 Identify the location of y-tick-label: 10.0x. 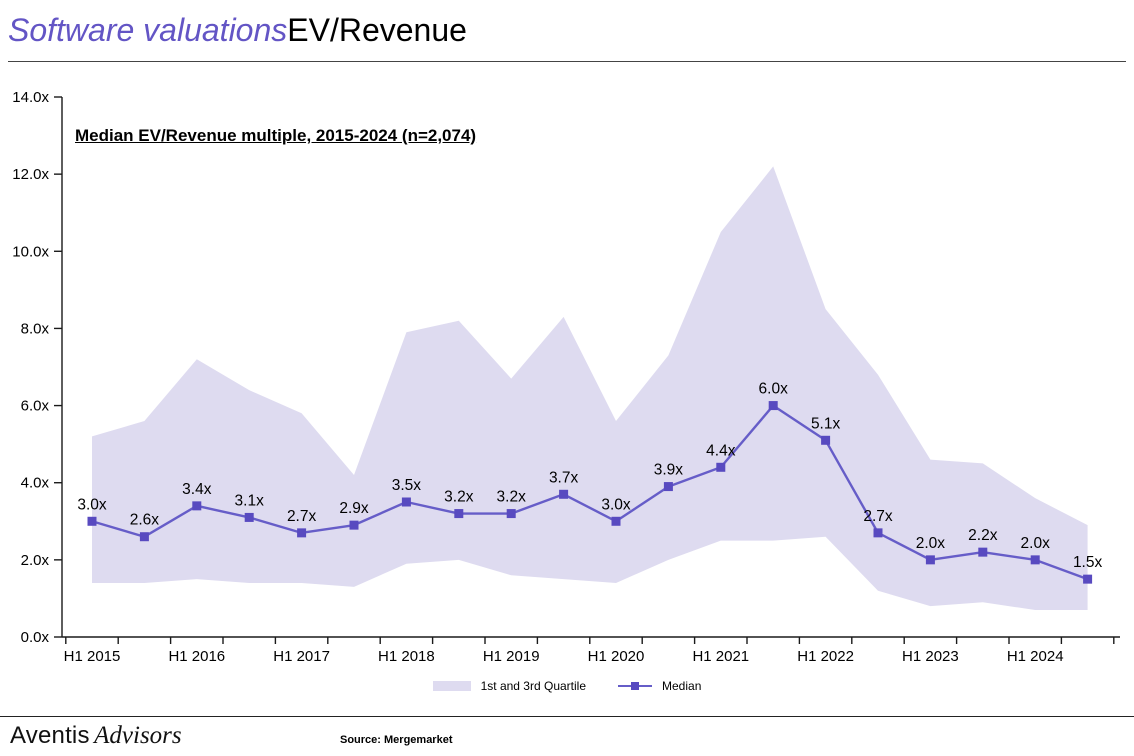
(30, 251).